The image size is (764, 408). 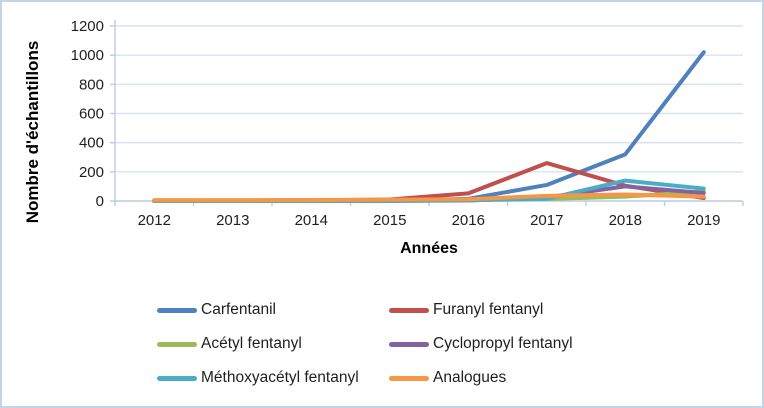 I want to click on y-tick-label: 600, so click(x=91, y=114).